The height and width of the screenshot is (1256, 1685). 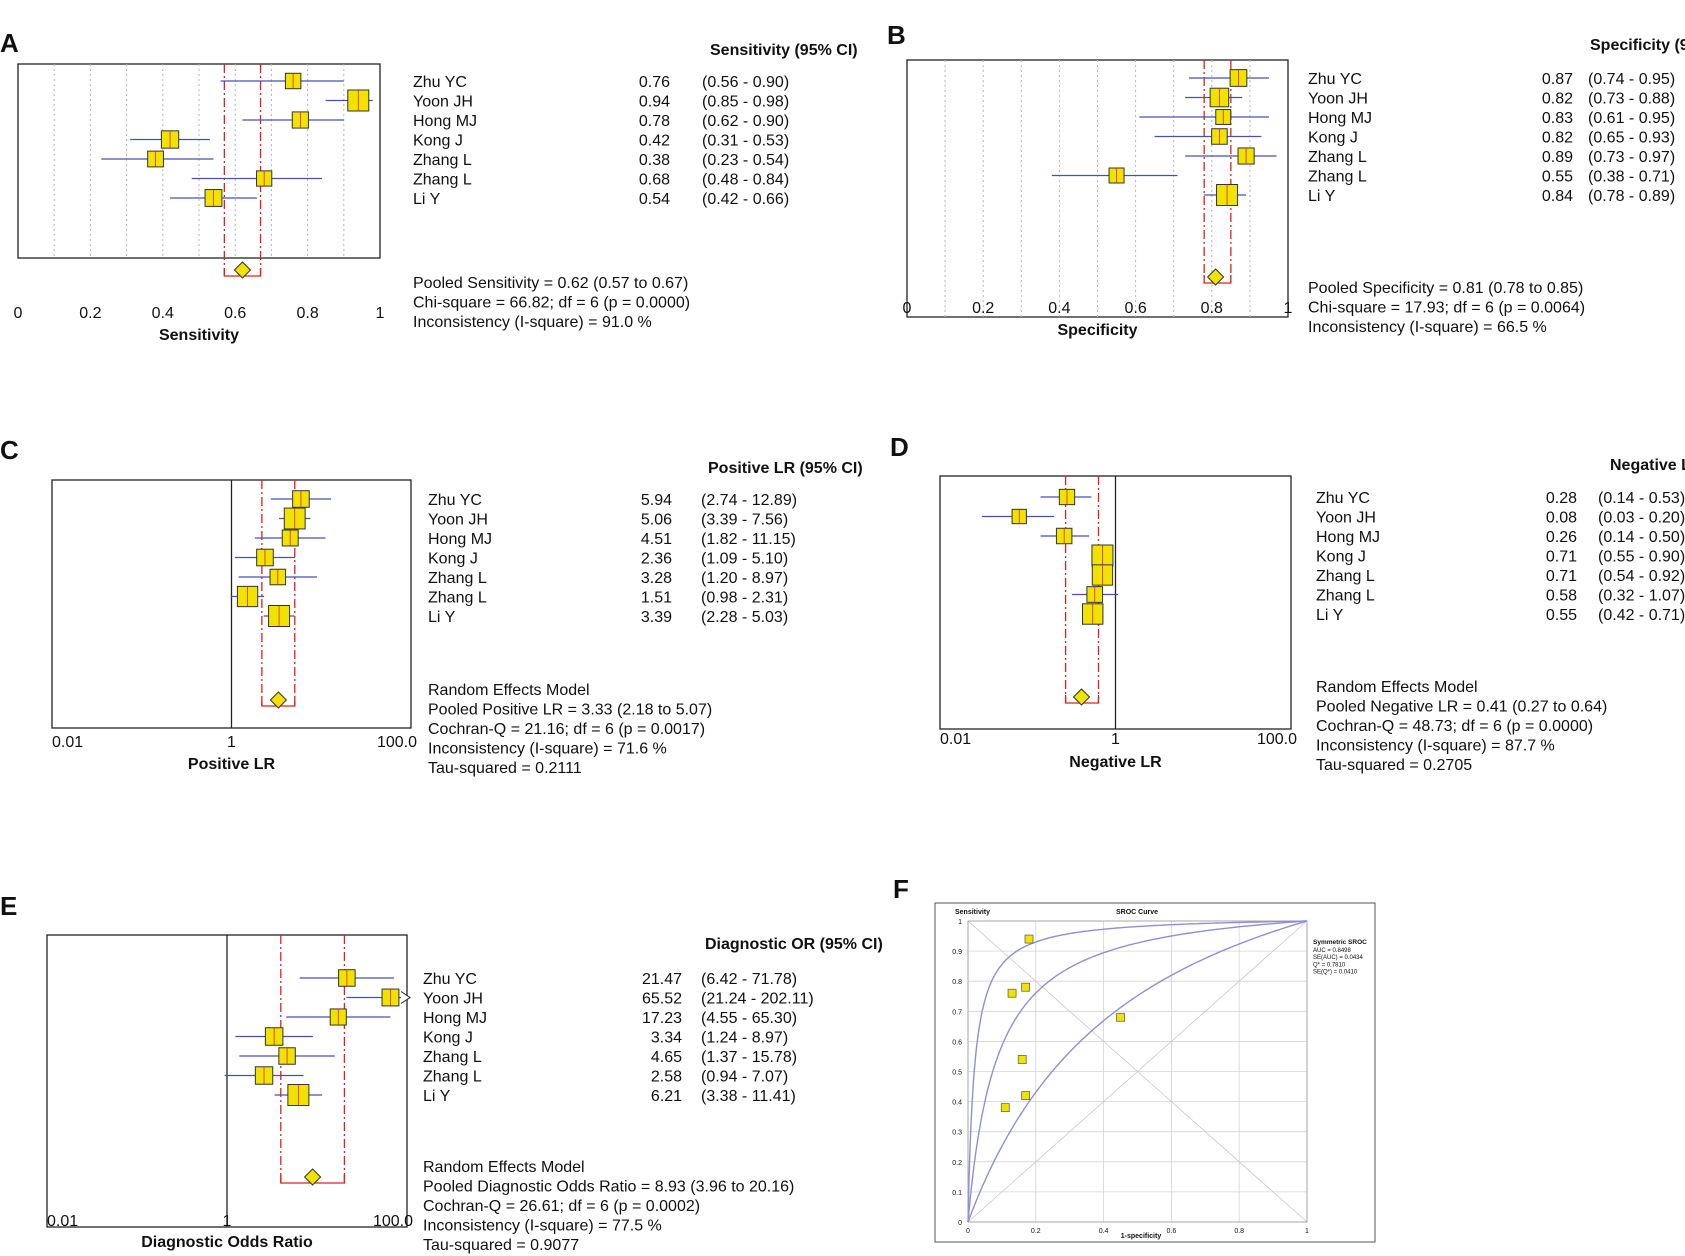 I want to click on summary-stat-line: Cochran-Q = 48.73; df = 6 (p = 0.0000), so click(x=1454, y=726).